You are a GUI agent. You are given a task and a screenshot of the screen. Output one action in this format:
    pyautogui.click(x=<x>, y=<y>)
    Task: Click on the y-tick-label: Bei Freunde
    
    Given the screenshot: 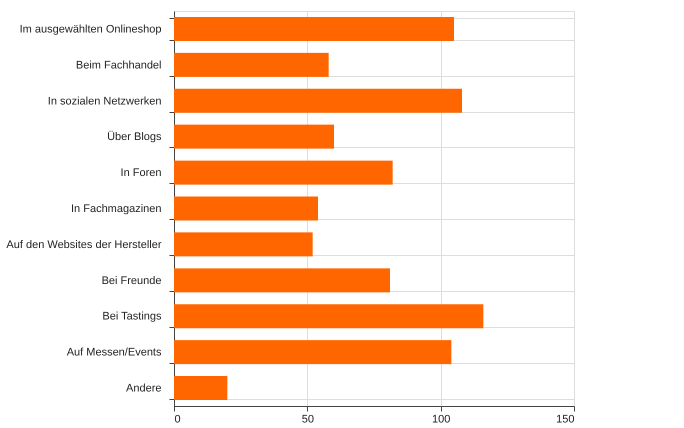 What is the action you would take?
    pyautogui.click(x=132, y=280)
    